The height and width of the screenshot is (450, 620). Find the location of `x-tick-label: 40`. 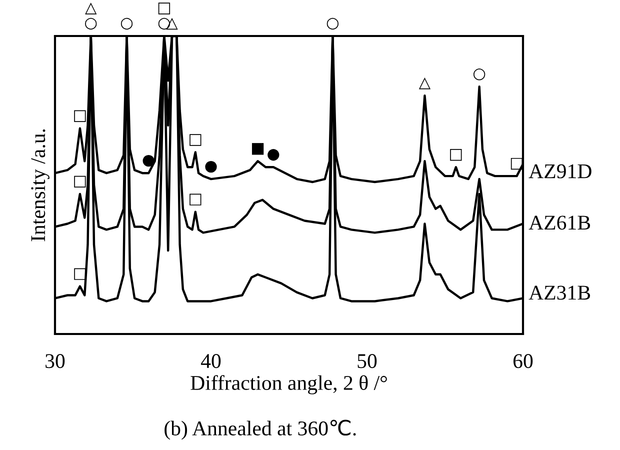

x-tick-label: 40 is located at coordinates (210, 361).